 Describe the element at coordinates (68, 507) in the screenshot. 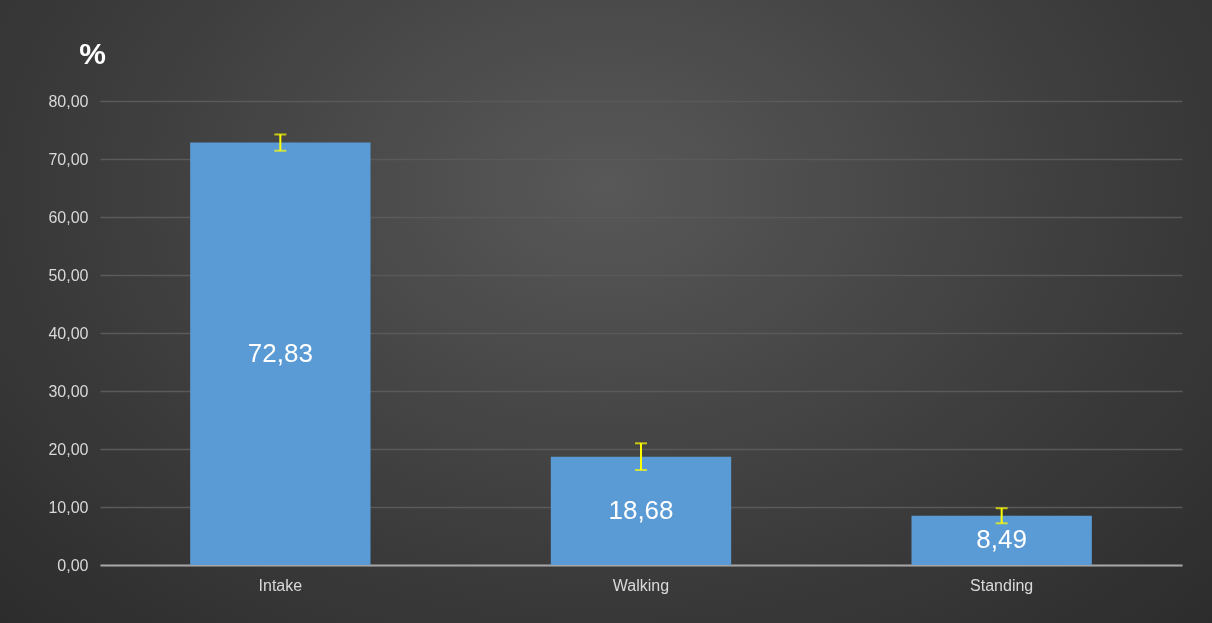

I see `y-tick-label: 10,00` at that location.